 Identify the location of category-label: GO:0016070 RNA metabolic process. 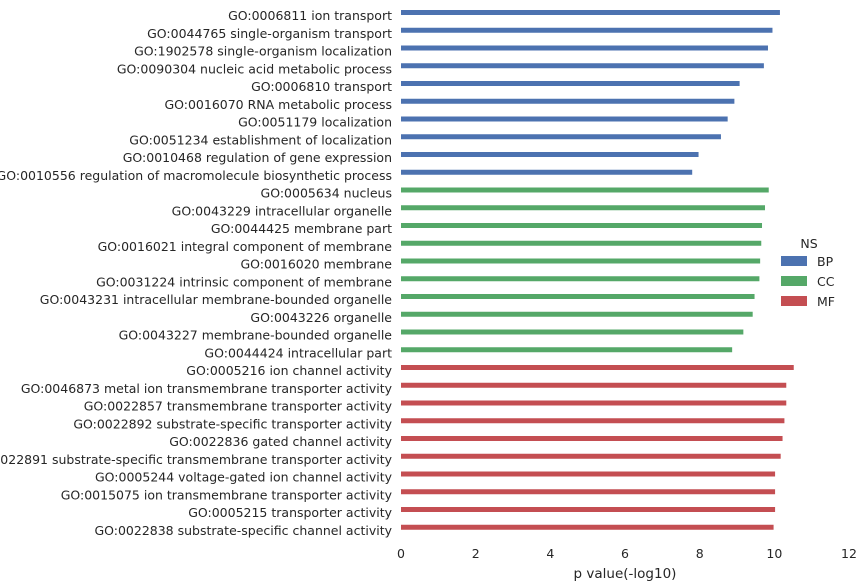
(278, 104).